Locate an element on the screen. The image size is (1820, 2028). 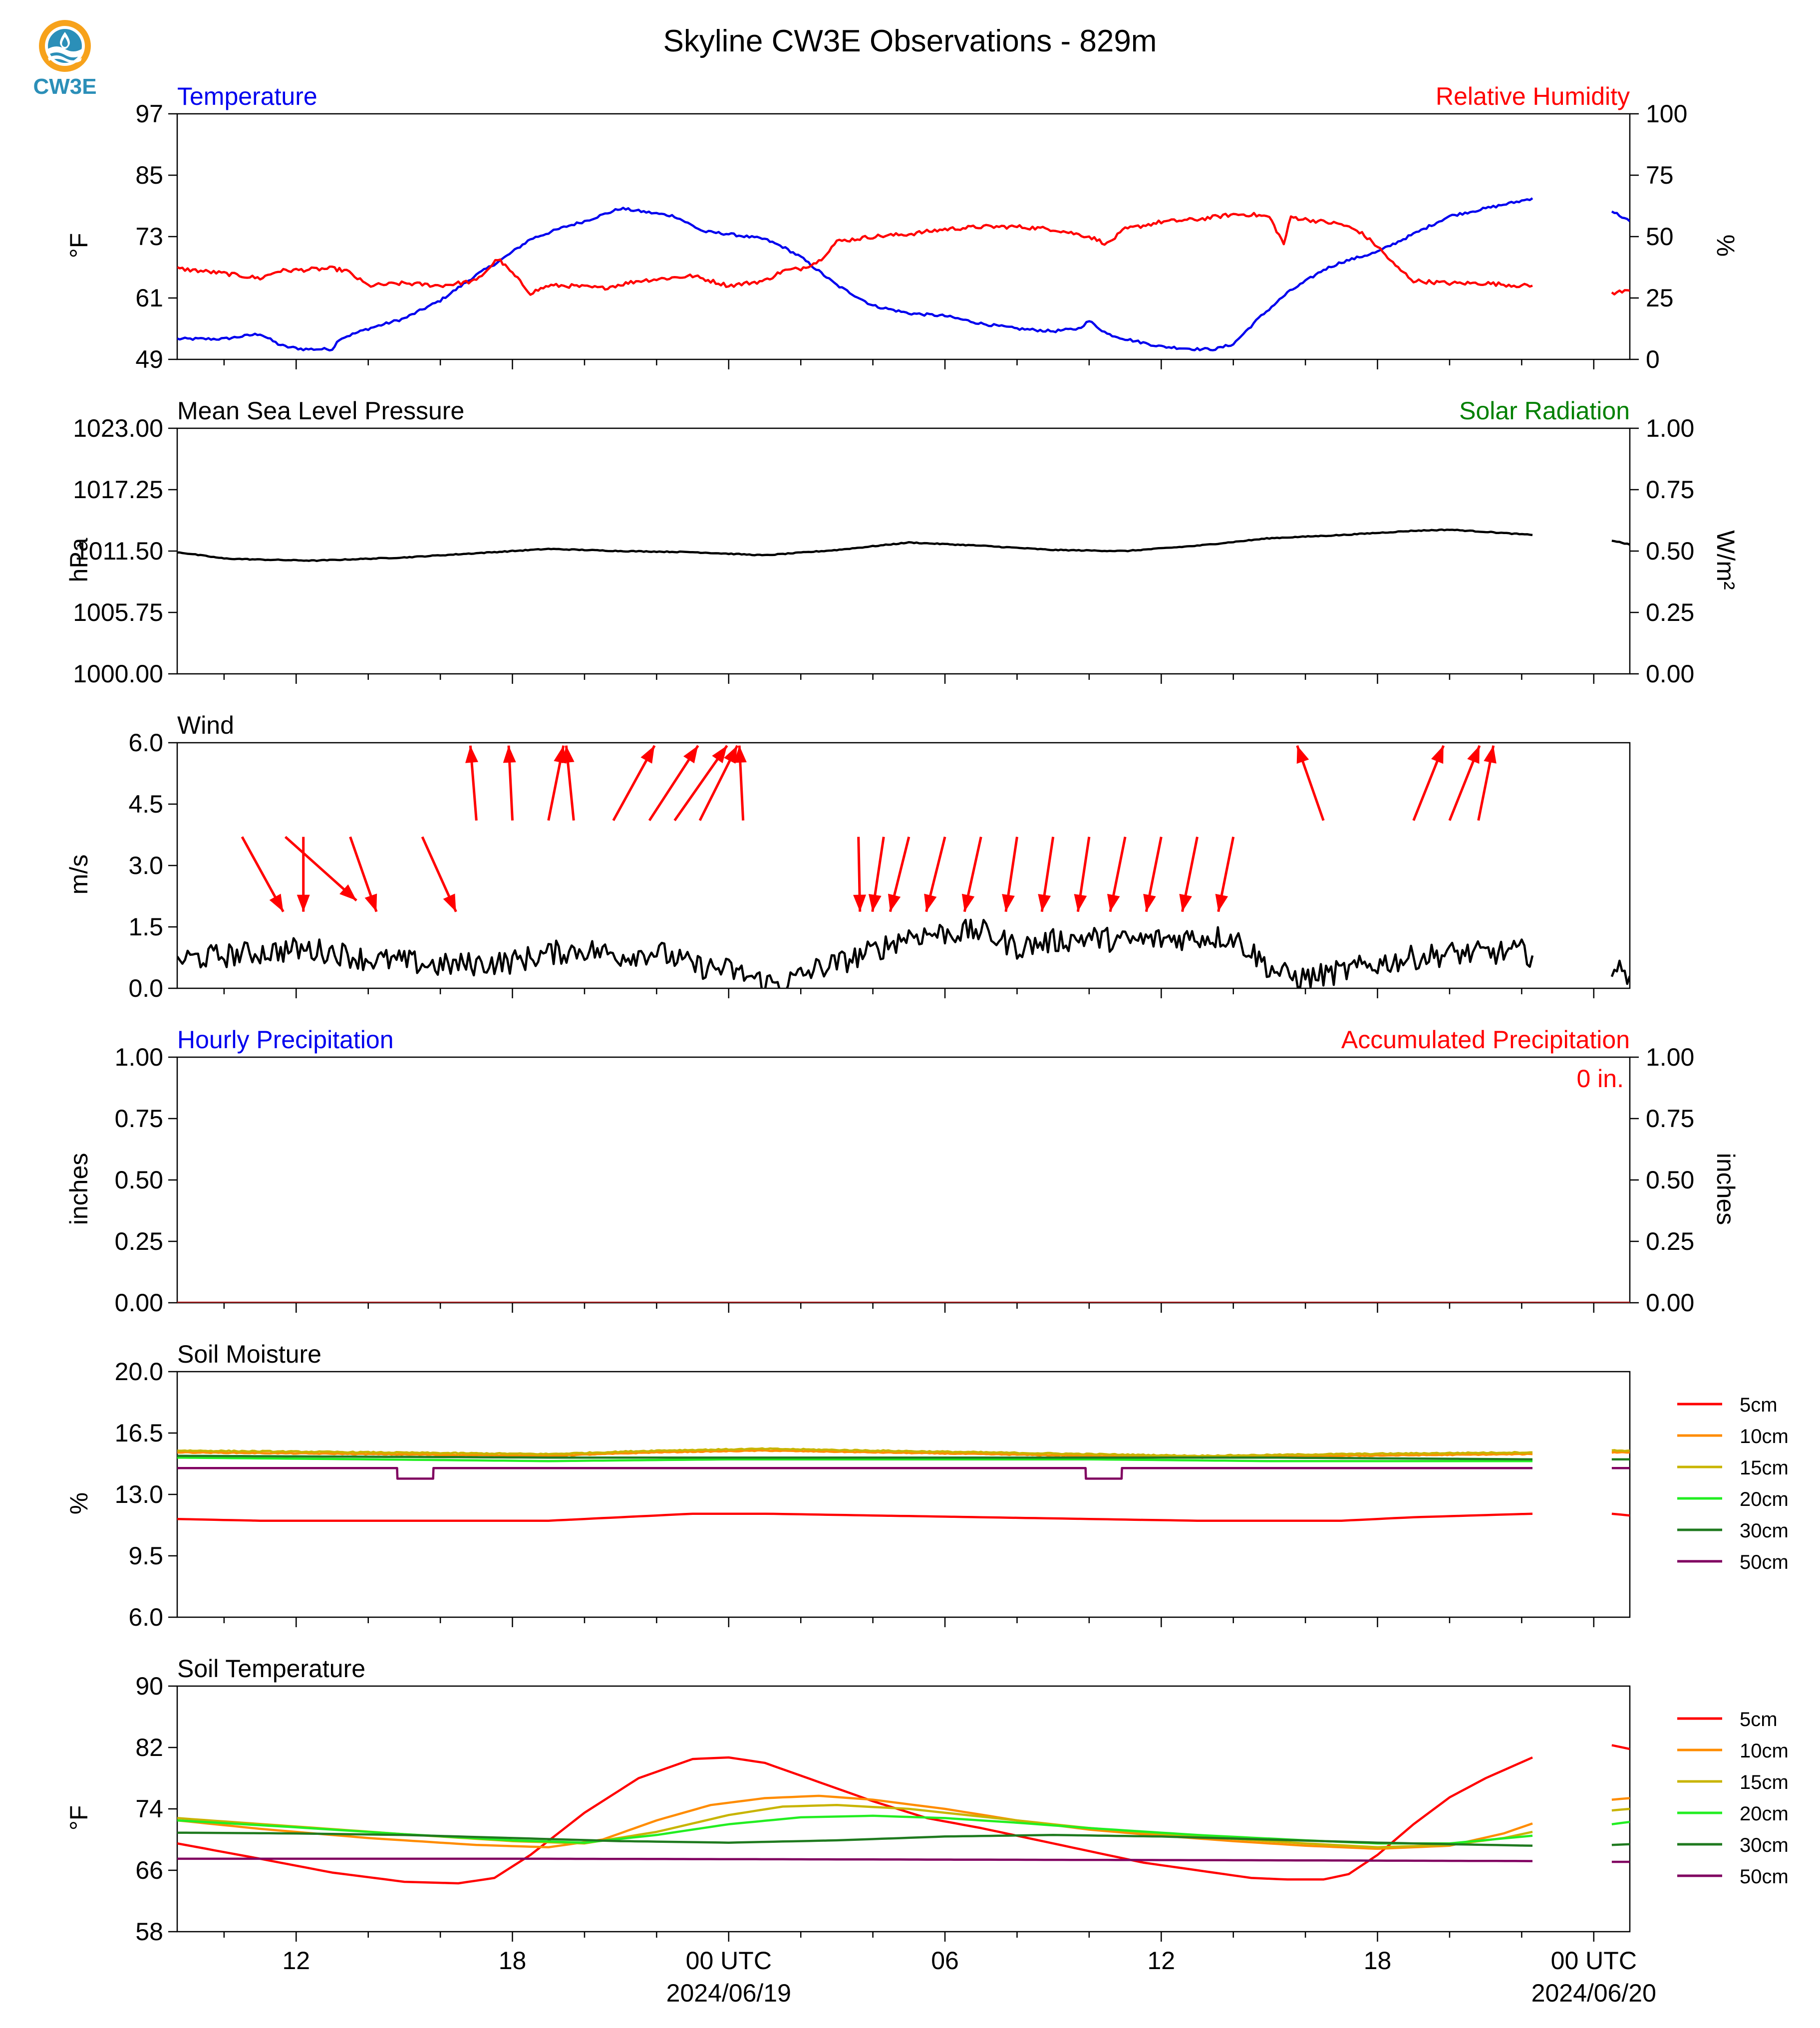
y-axis-label-right: % is located at coordinates (1726, 246).